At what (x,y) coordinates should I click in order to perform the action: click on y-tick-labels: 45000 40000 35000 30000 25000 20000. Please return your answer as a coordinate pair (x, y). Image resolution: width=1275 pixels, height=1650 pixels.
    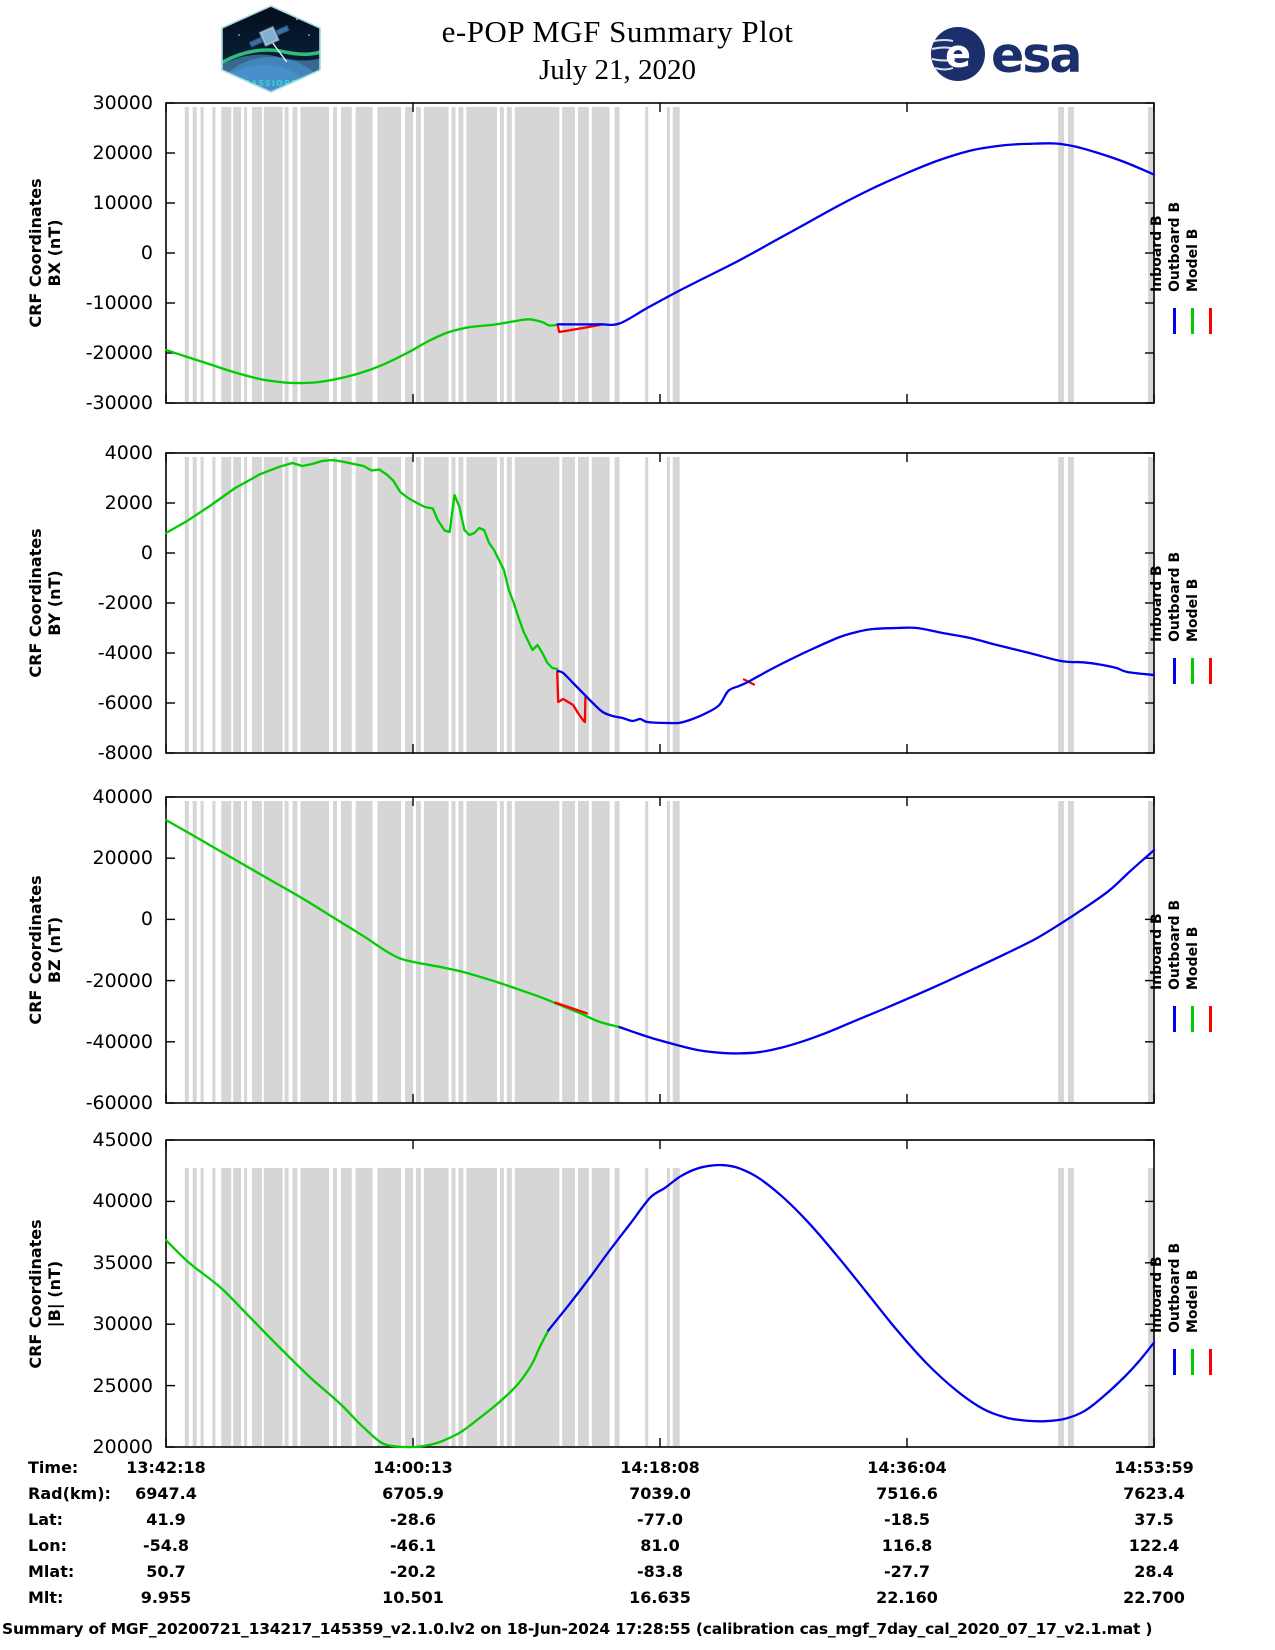
    Looking at the image, I should click on (78, 1293).